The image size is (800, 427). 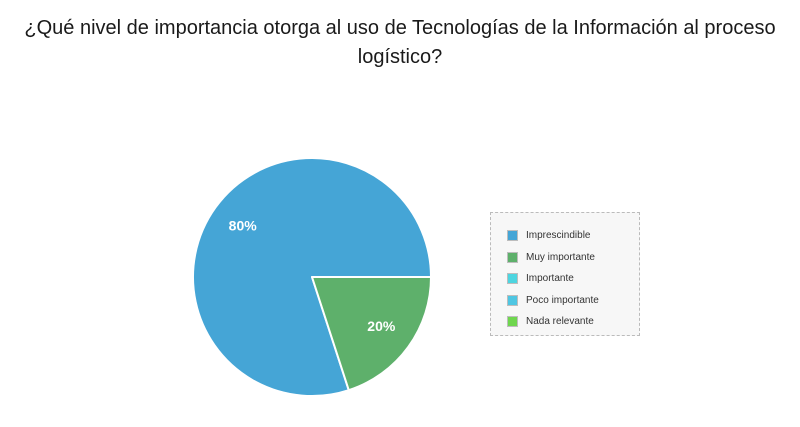 I want to click on legend-item-poco-importante: Poco importante, so click(x=573, y=301).